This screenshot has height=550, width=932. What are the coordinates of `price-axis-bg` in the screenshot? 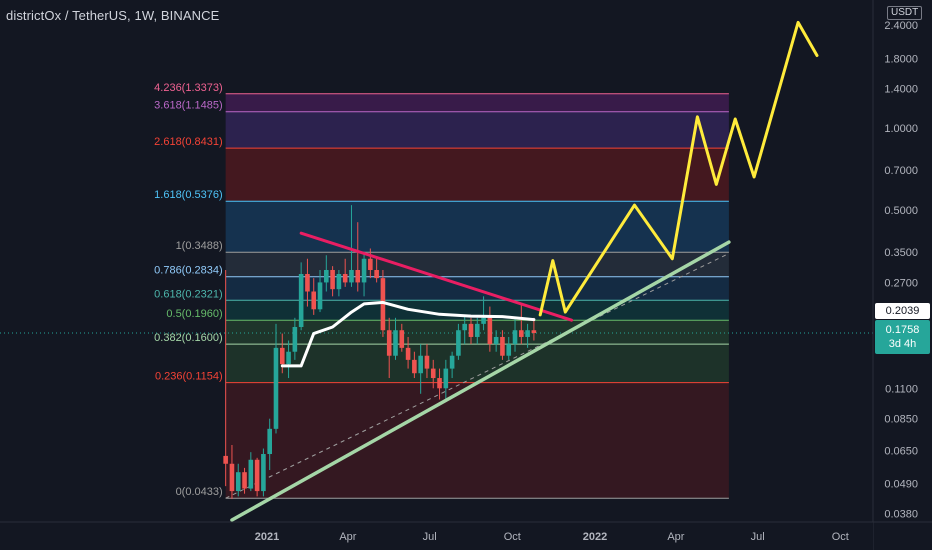 It's located at (902, 275).